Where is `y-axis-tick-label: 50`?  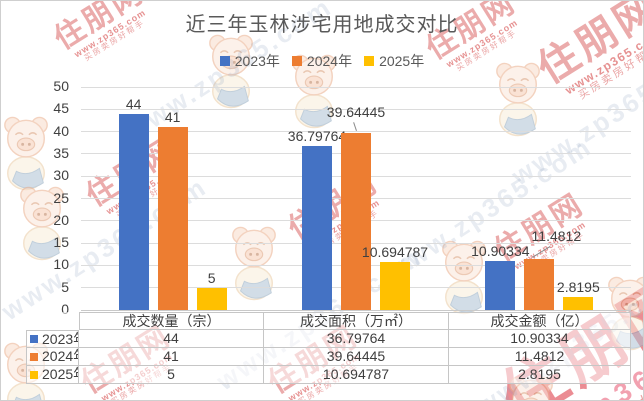
y-axis-tick-label: 50 is located at coordinates (61, 86).